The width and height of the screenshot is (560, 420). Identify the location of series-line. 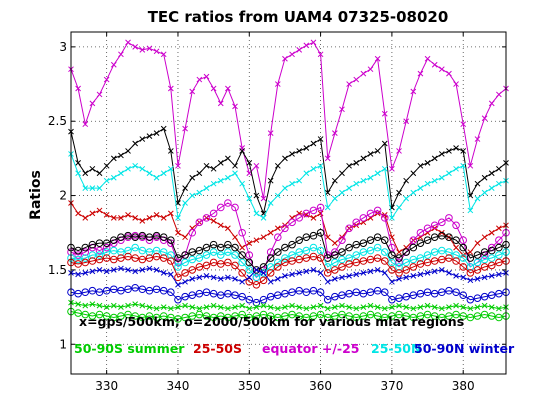
(288, 240).